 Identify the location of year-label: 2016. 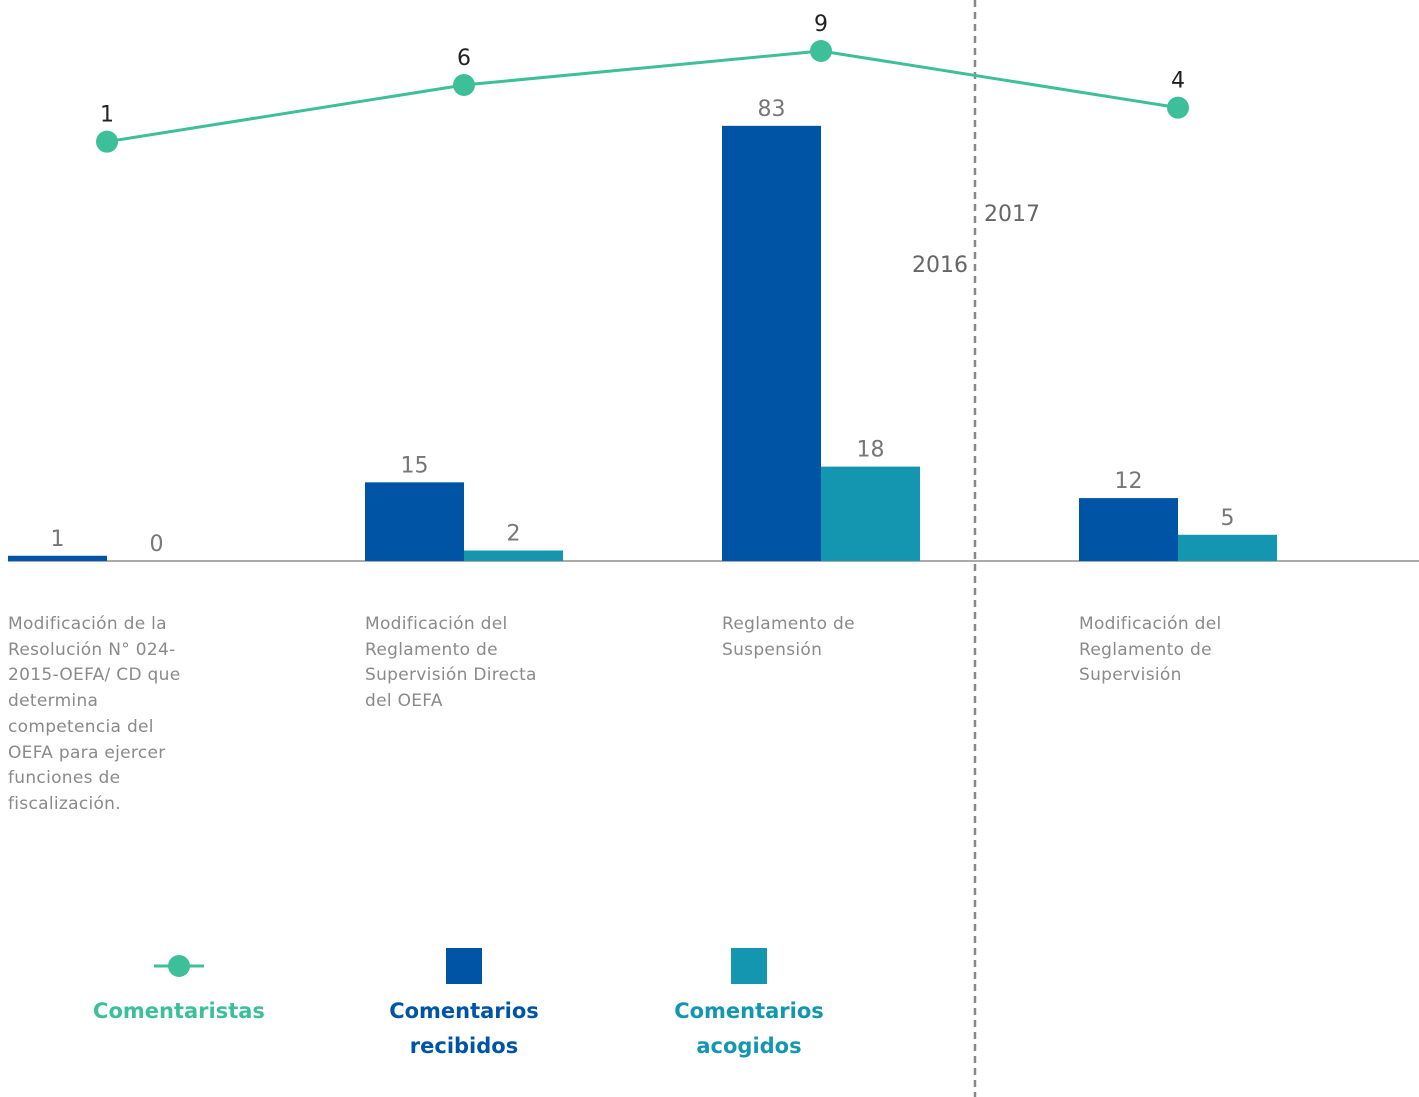
(940, 265).